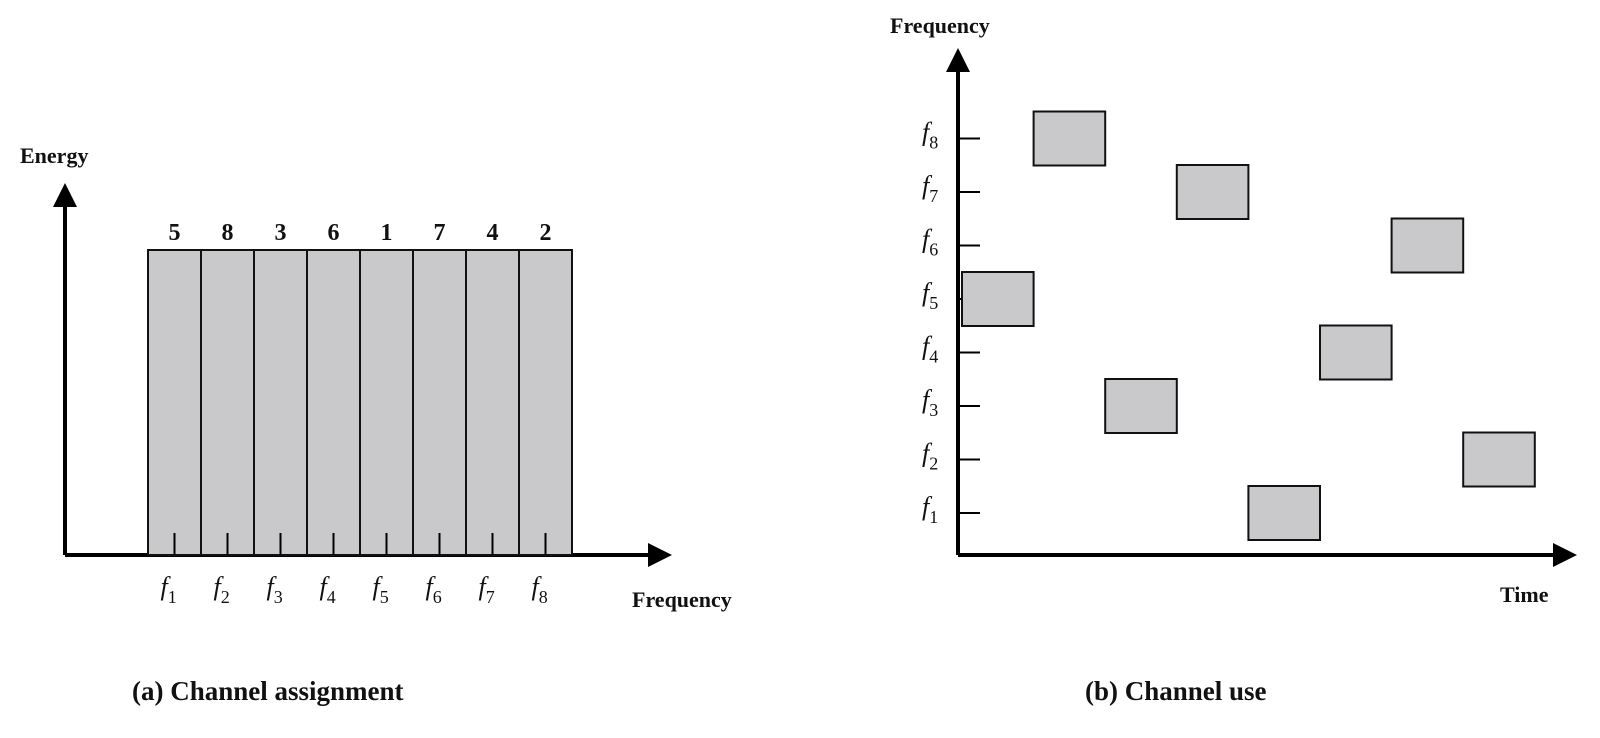 This screenshot has width=1600, height=738. I want to click on level-label-5: f5, so click(930, 295).